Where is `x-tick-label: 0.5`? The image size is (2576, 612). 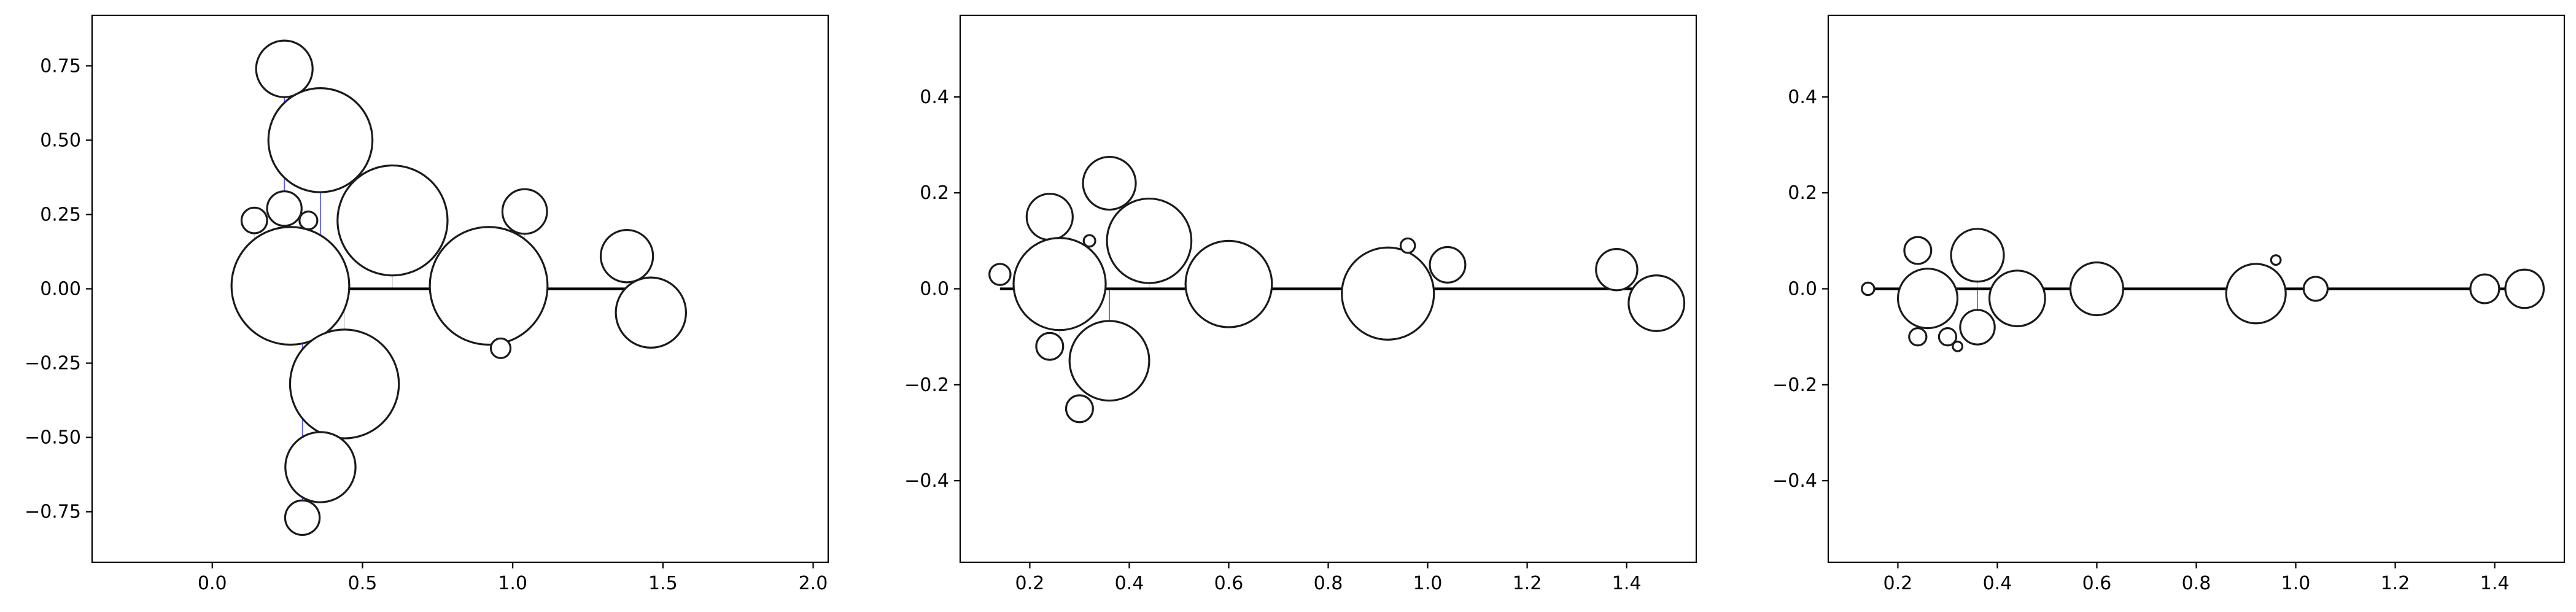
x-tick-label: 0.5 is located at coordinates (363, 583).